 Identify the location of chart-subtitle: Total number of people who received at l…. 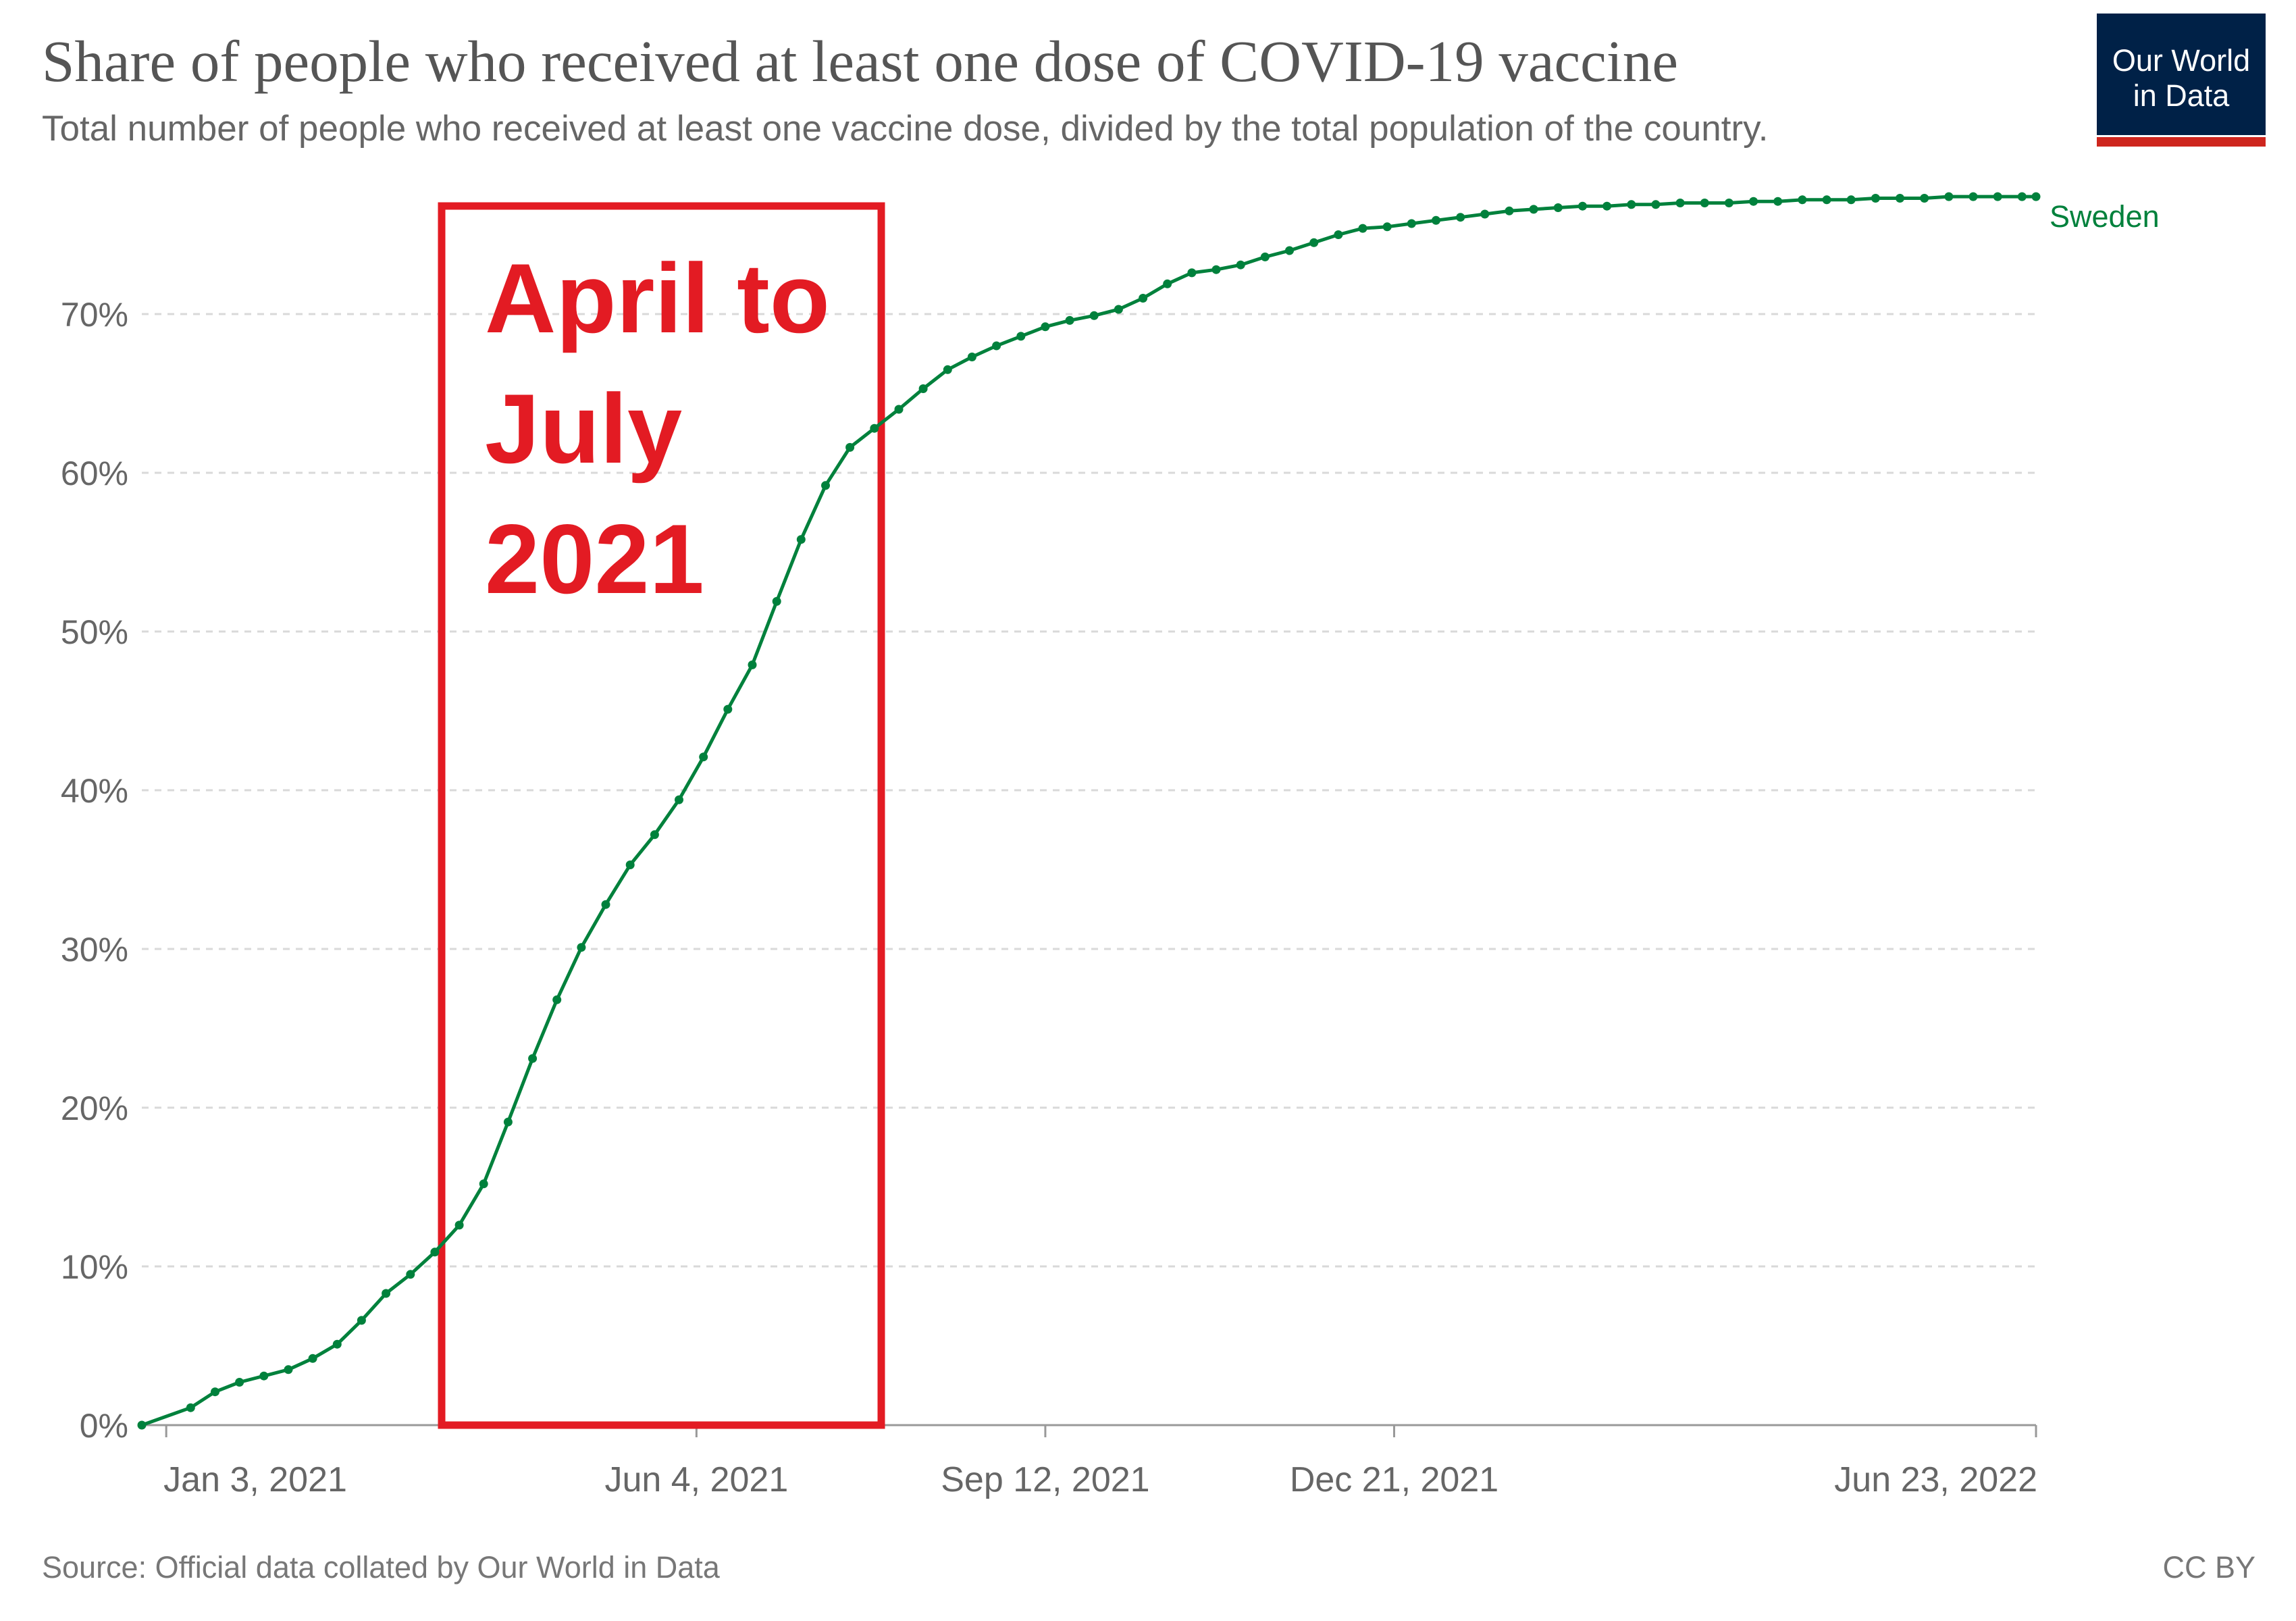
(906, 129).